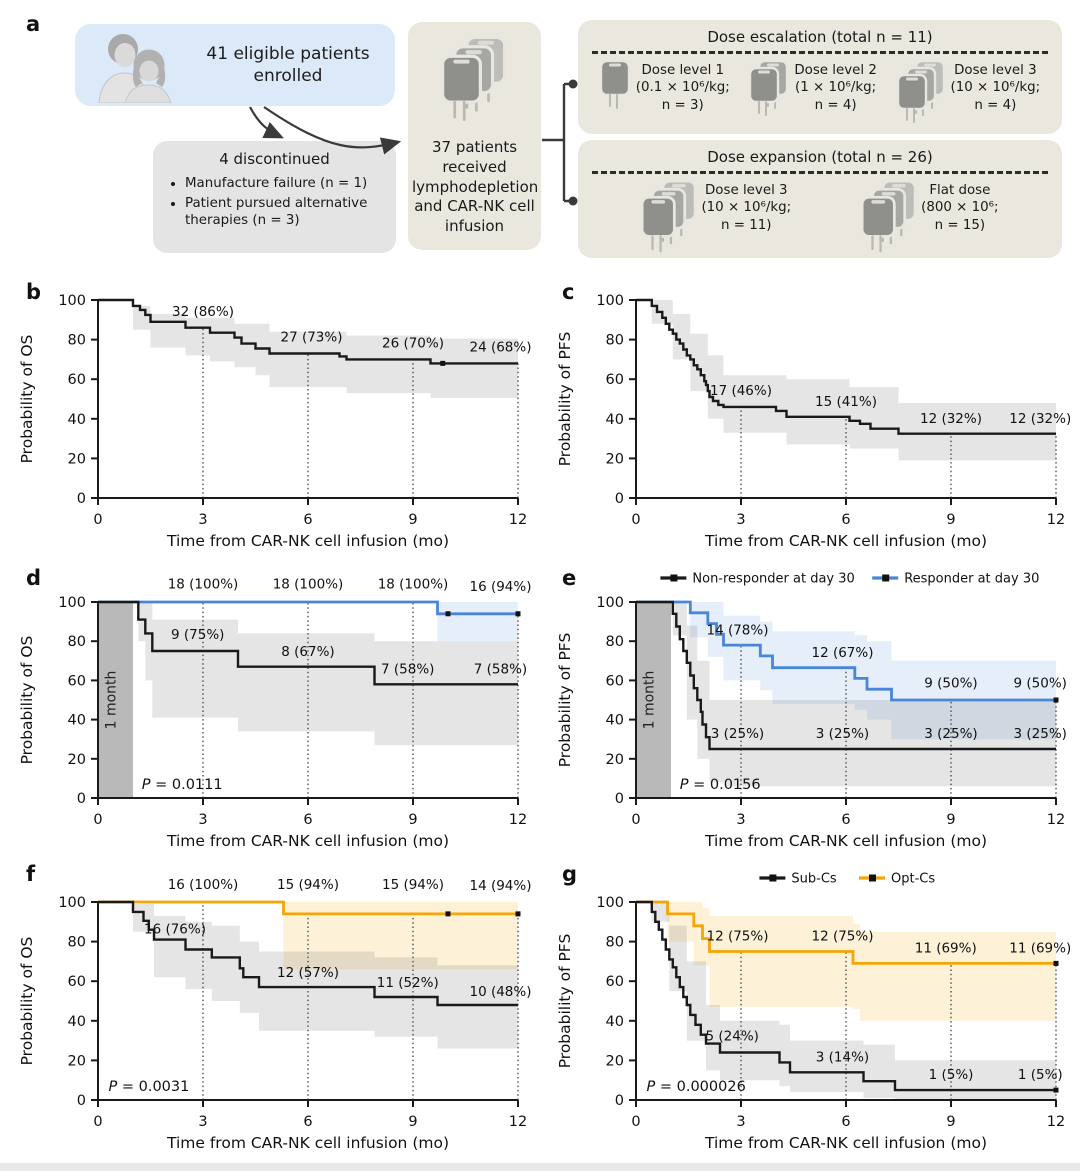 This screenshot has height=1171, width=1080. Describe the element at coordinates (650, 700) in the screenshot. I see `one-month-band-label: 1 month` at that location.